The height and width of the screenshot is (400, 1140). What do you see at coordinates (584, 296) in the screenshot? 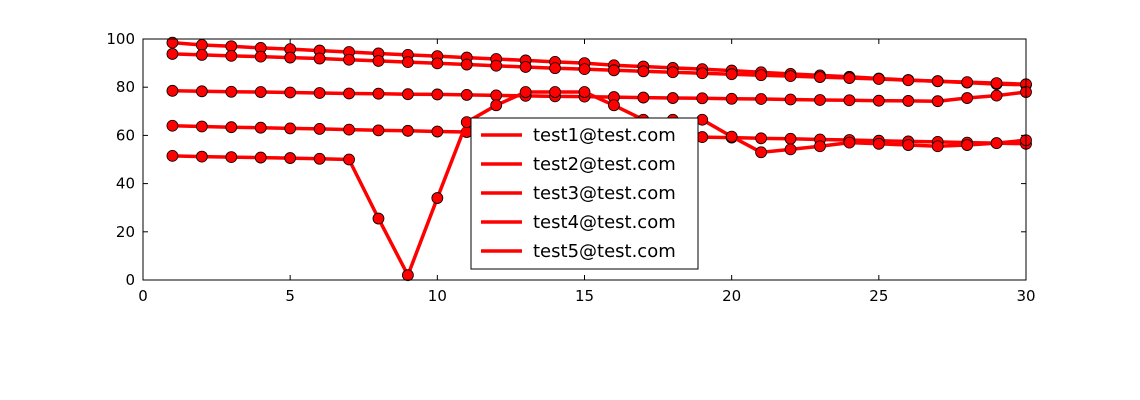
I see `x-tick-label: 15` at bounding box center [584, 296].